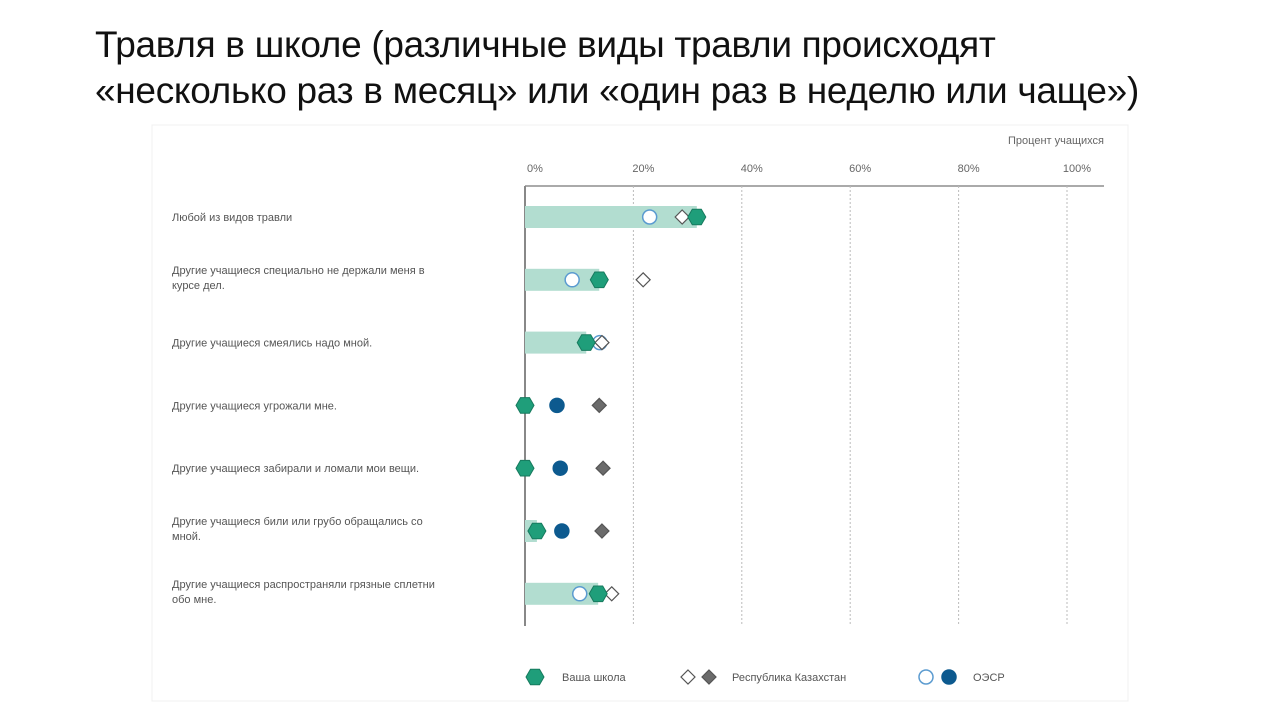 This screenshot has height=720, width=1280. I want to click on legend-oecd-label: ОЭСР, so click(989, 678).